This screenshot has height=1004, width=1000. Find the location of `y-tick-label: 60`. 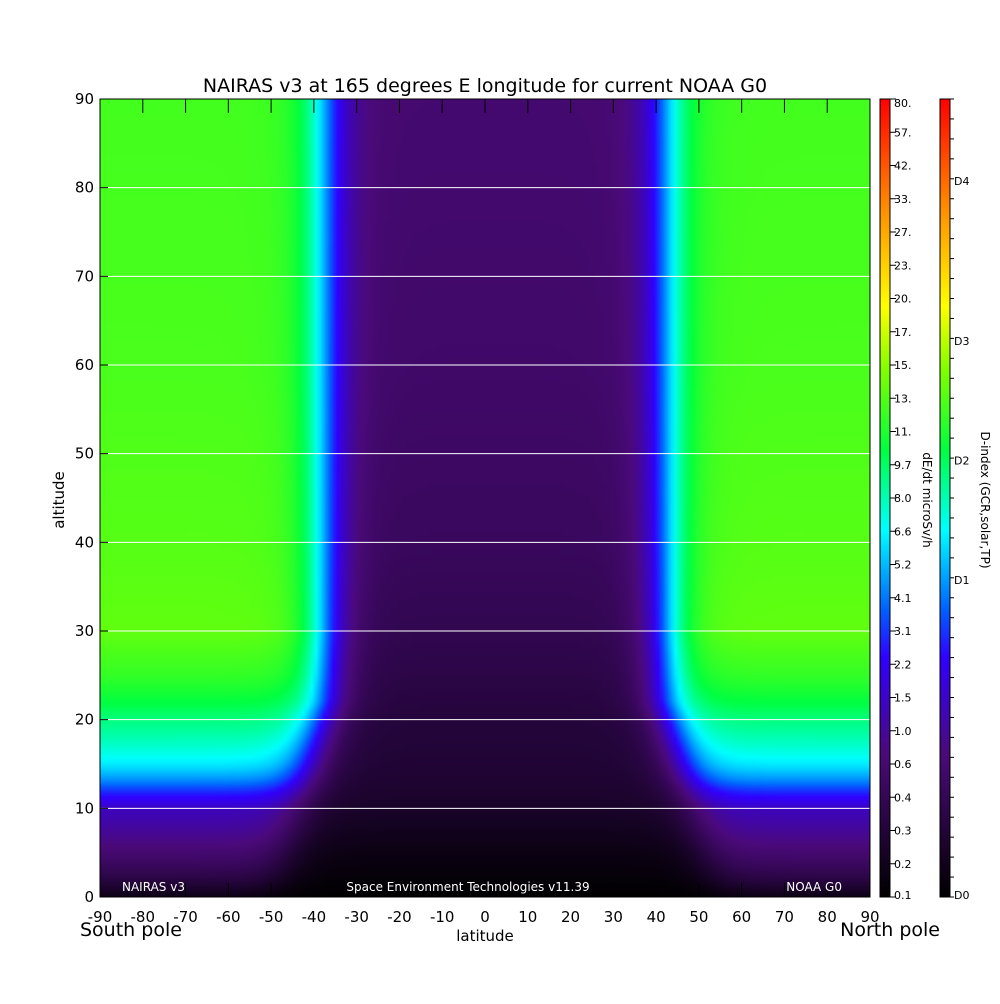

y-tick-label: 60 is located at coordinates (84, 365).